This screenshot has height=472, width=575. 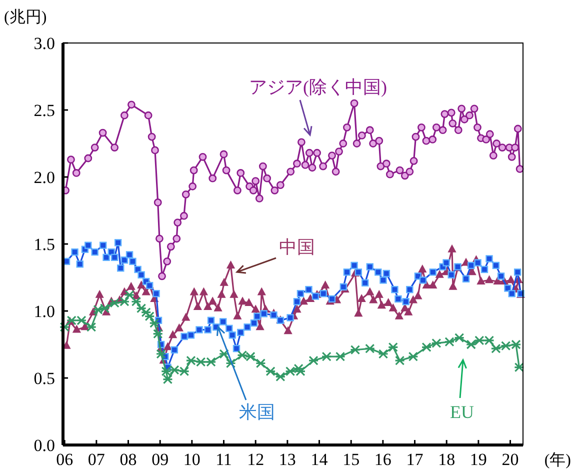 What do you see at coordinates (318, 87) in the screenshot?
I see `series-label: アジア(除く中国)` at bounding box center [318, 87].